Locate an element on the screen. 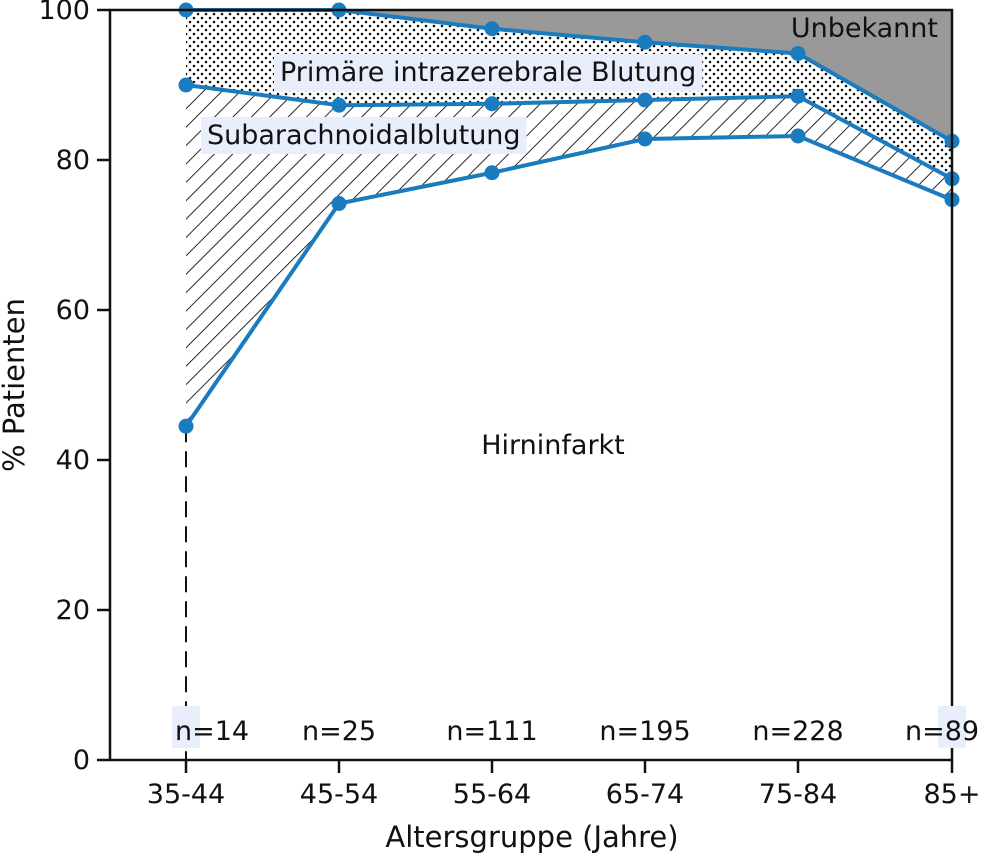 Image resolution: width=996 pixels, height=859 pixels. svg-text: Hirninfarkt is located at coordinates (553, 445).